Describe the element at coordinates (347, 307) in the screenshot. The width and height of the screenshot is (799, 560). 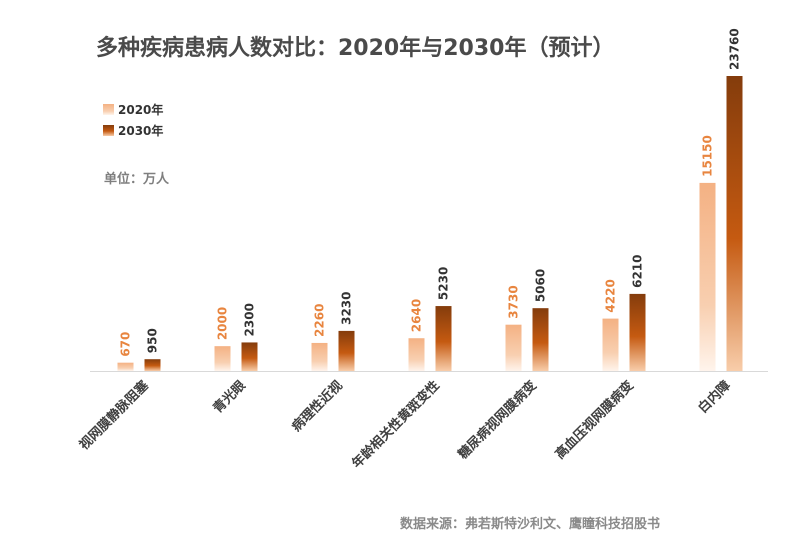
I see `value-label-2030-2: 3230` at that location.